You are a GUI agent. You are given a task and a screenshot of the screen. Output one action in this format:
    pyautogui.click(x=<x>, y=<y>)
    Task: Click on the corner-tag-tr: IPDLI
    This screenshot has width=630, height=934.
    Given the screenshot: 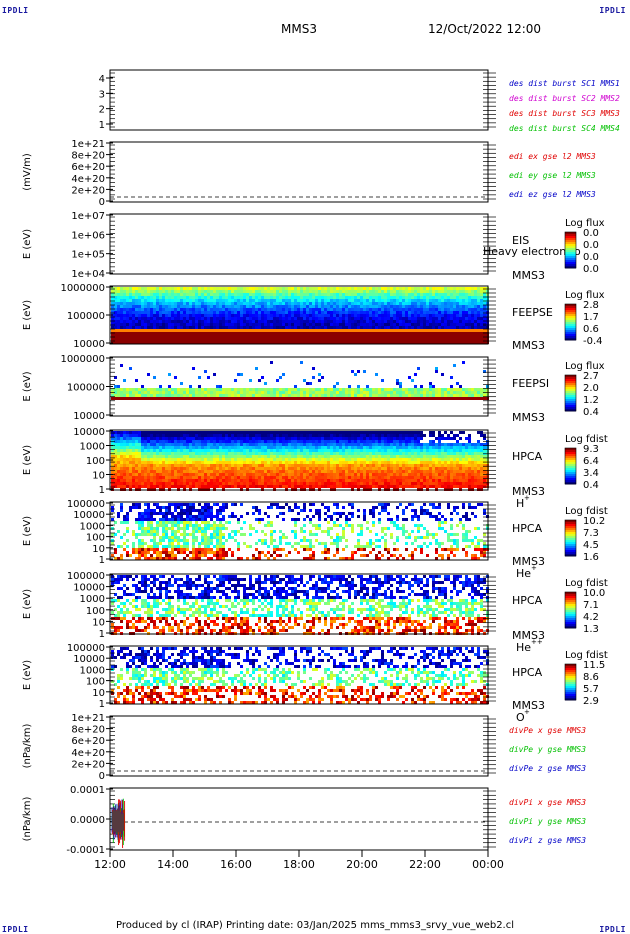 What is the action you would take?
    pyautogui.click(x=612, y=10)
    